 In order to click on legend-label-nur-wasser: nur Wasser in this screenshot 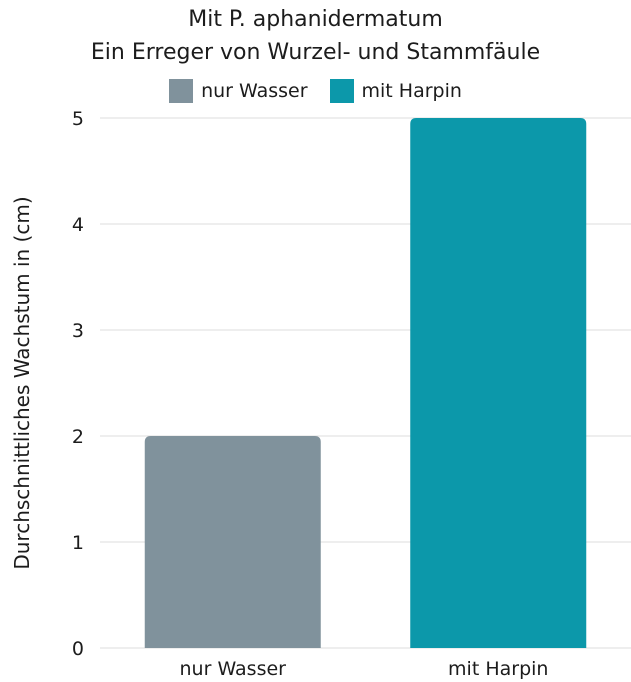, I will do `click(254, 91)`.